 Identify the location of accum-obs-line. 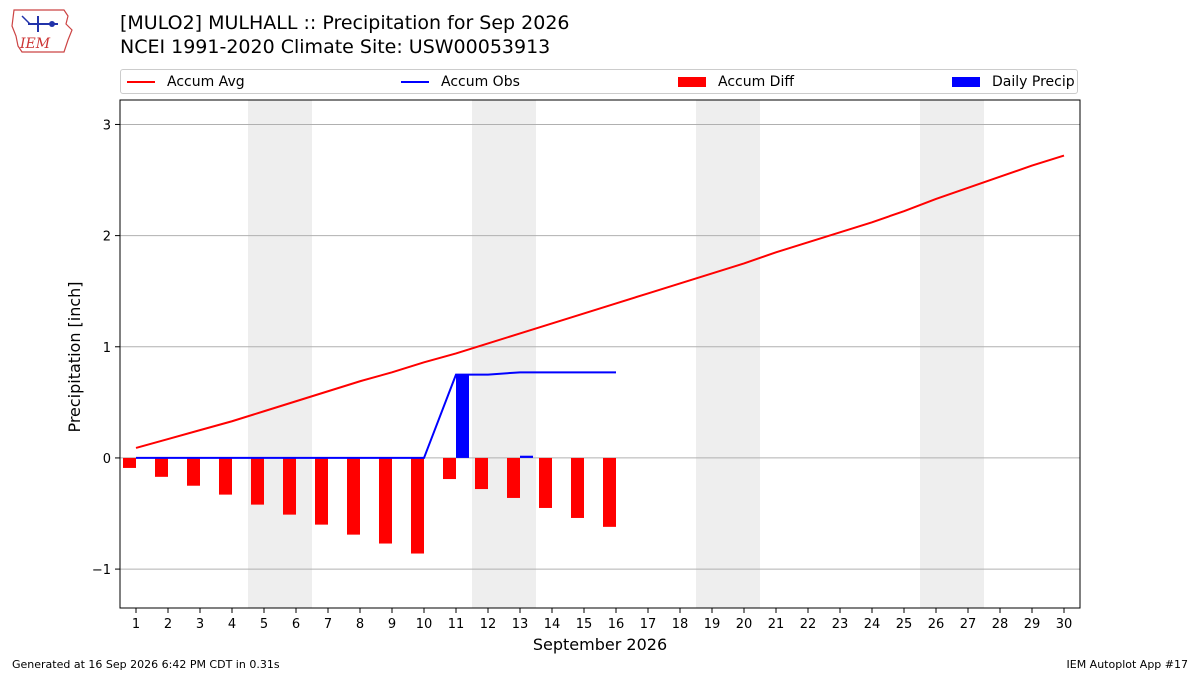
(376, 415).